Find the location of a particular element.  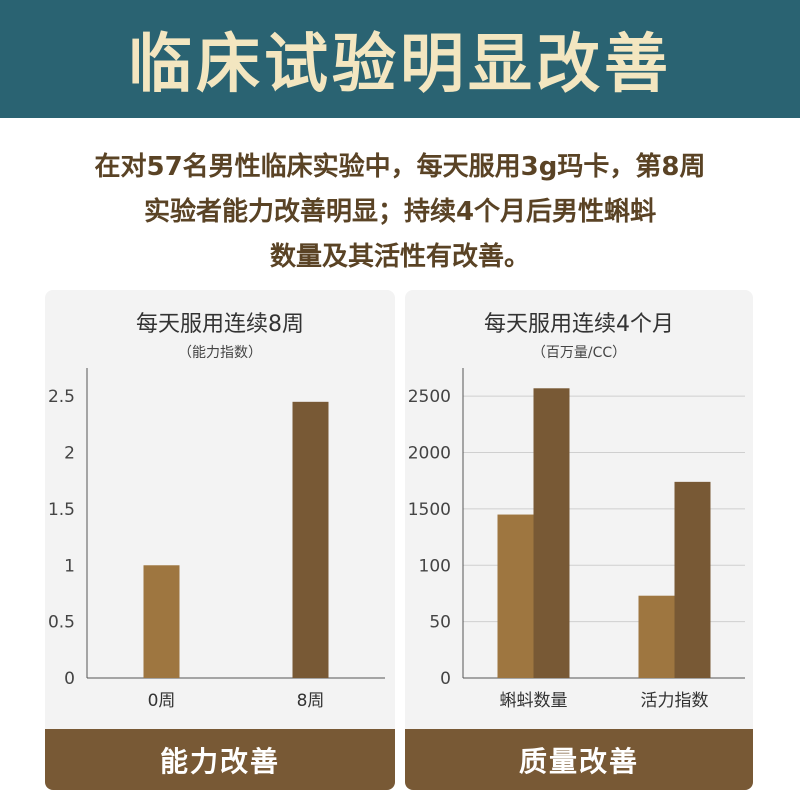

chart-subtitle: （能力指数） is located at coordinates (220, 353).